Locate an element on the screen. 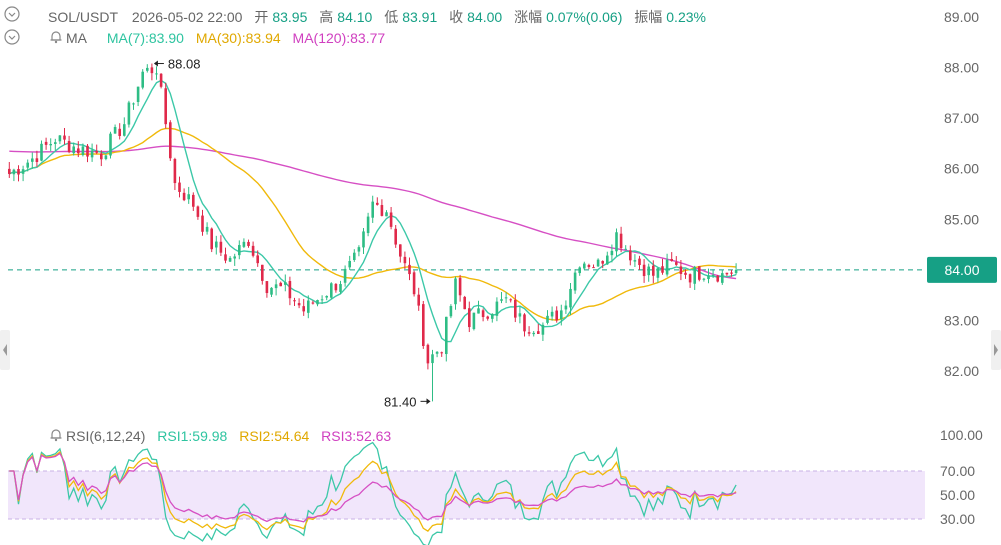 The width and height of the screenshot is (1001, 545). ma30-value: MA(30):83.94 is located at coordinates (238, 38).